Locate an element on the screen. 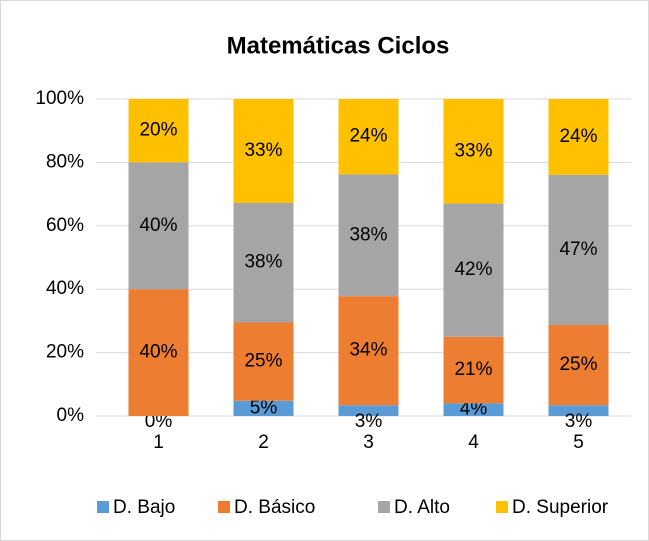 The width and height of the screenshot is (649, 541). legend-label: D. Básico is located at coordinates (274, 507).